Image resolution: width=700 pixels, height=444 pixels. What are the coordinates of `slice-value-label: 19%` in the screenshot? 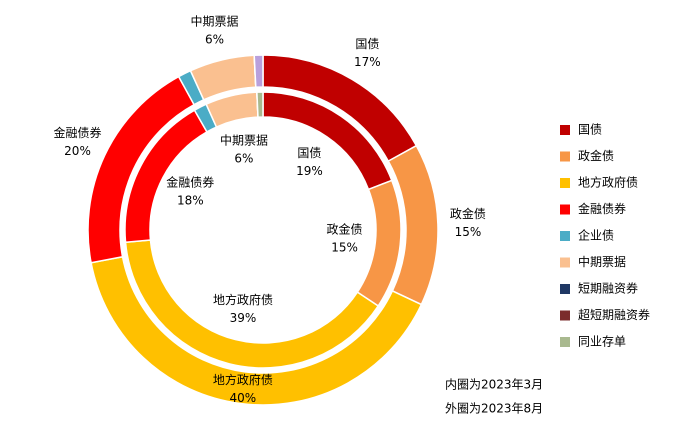 It's located at (309, 171).